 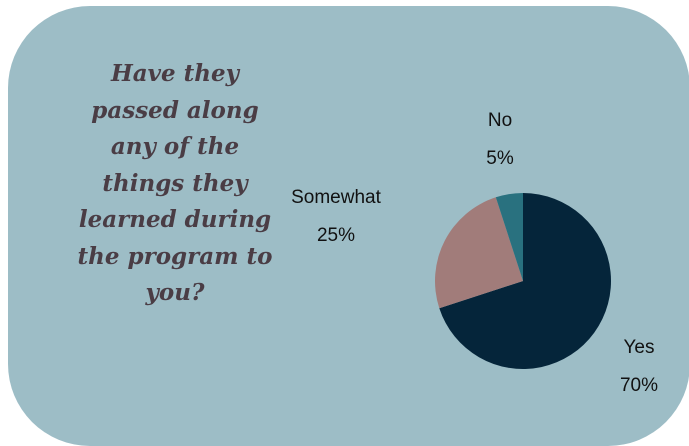 What do you see at coordinates (639, 385) in the screenshot?
I see `slice-value-yes: 70%` at bounding box center [639, 385].